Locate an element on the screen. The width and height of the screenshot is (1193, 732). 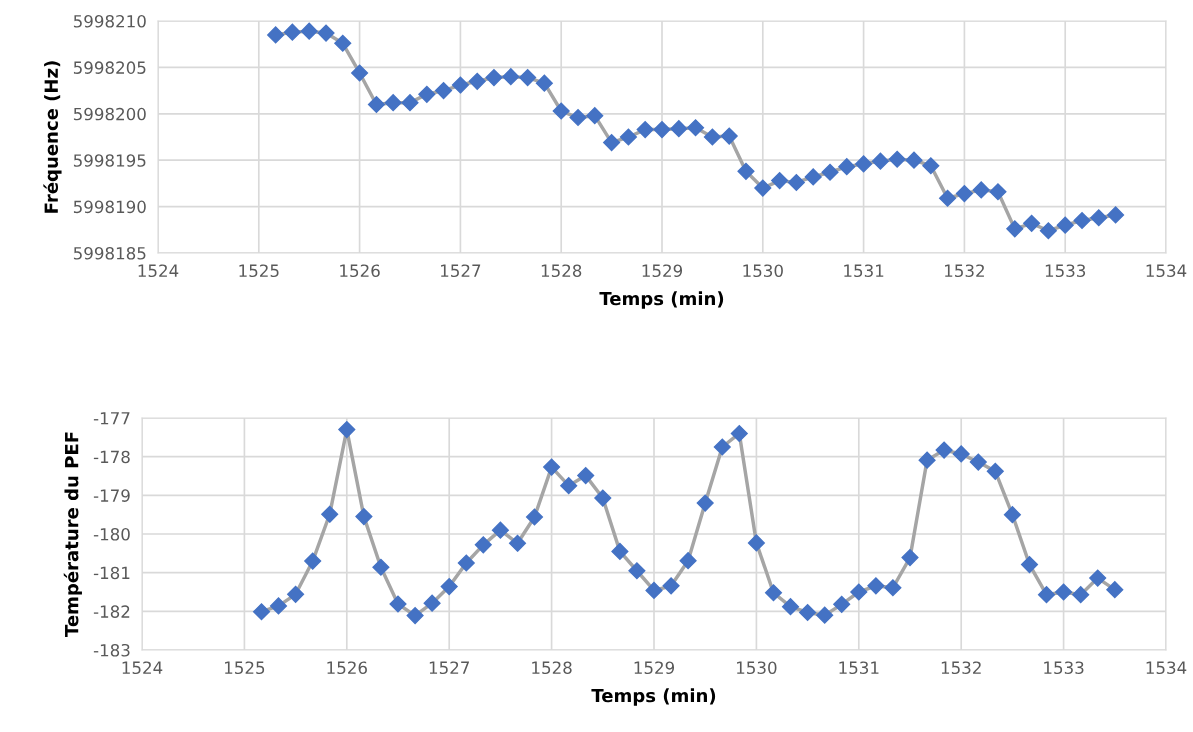
x-tick-label: 1525 is located at coordinates (259, 271).